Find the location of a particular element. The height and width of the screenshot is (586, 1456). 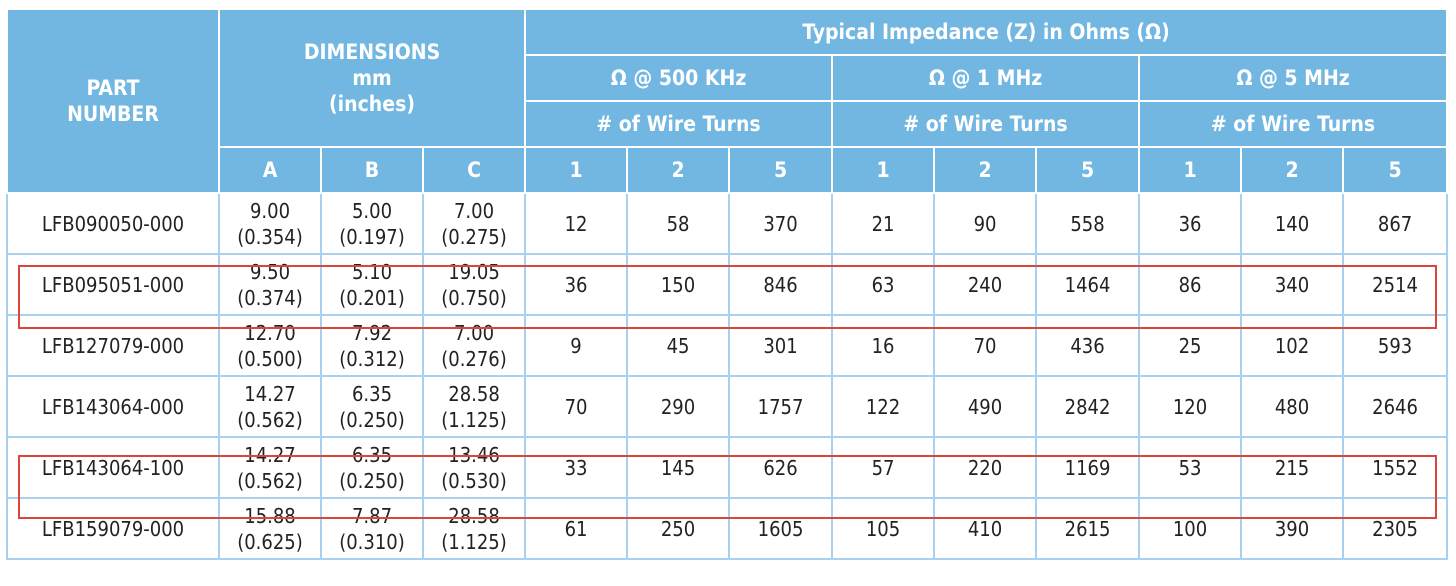

impedance-value: 370 is located at coordinates (781, 223).